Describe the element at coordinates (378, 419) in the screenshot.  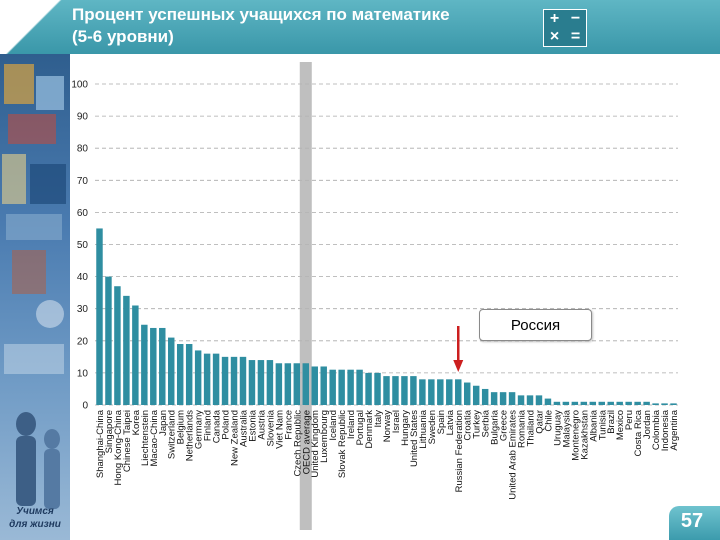
I see `x-tick-label: Italy` at that location.